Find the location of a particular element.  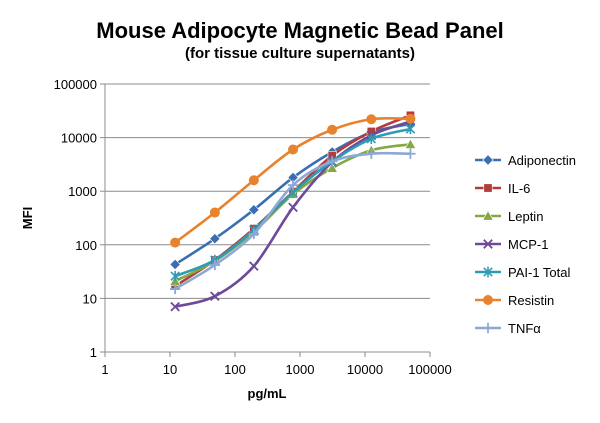

legend-label: TNFα is located at coordinates (524, 328).